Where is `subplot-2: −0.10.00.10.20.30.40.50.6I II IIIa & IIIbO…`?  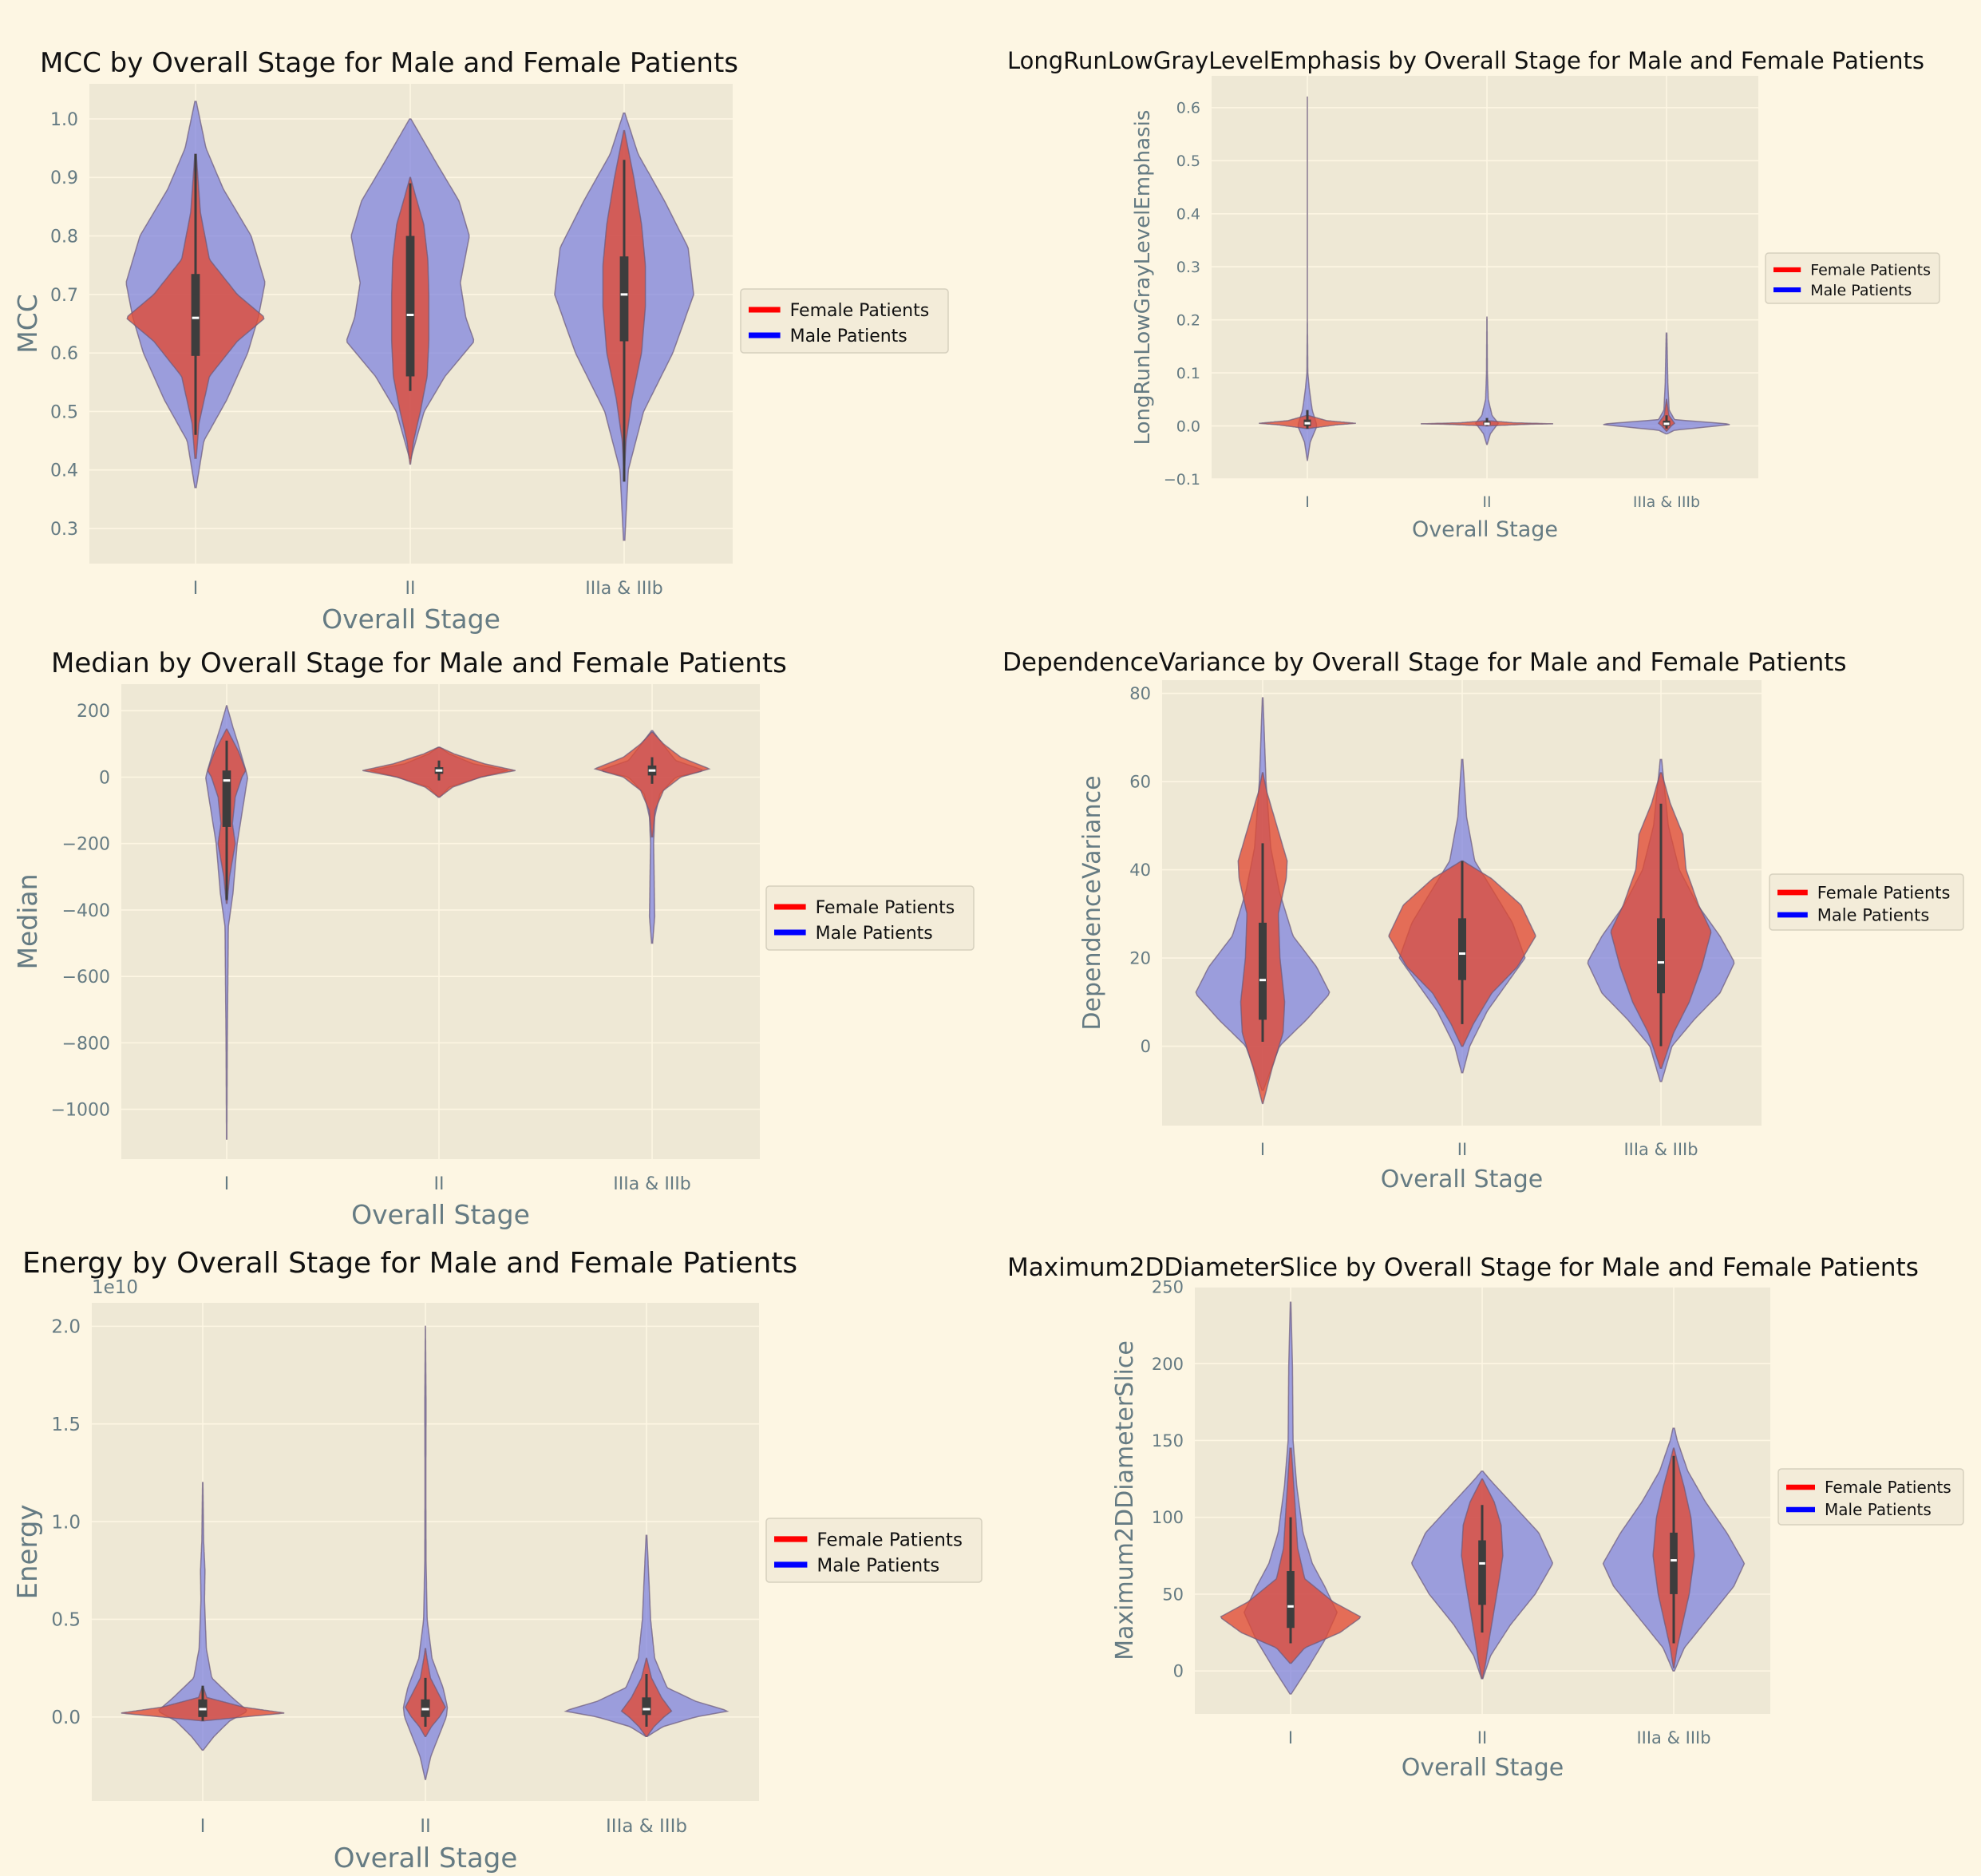
subplot-2: −0.10.00.10.20.30.40.50.6I II IIIa & IIIbO… is located at coordinates (1473, 294).